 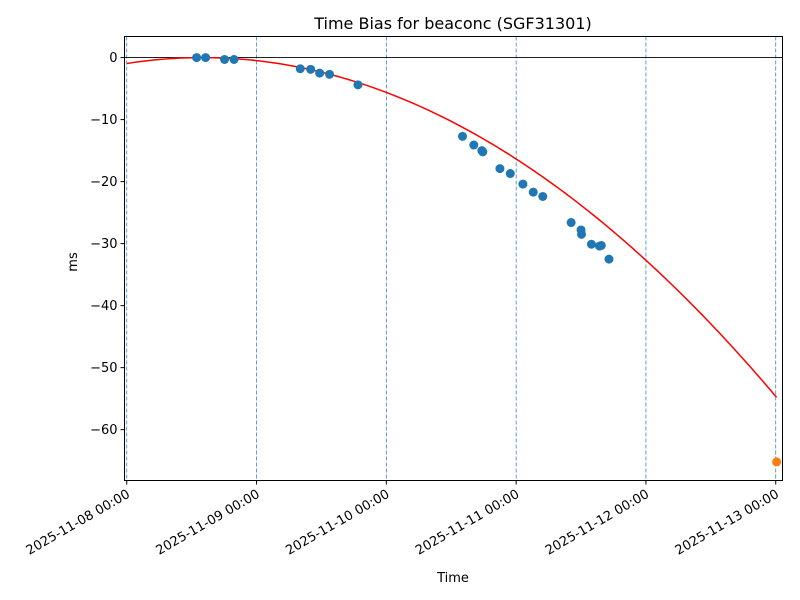 I want to click on y-tick-label: −50, so click(x=103, y=368).